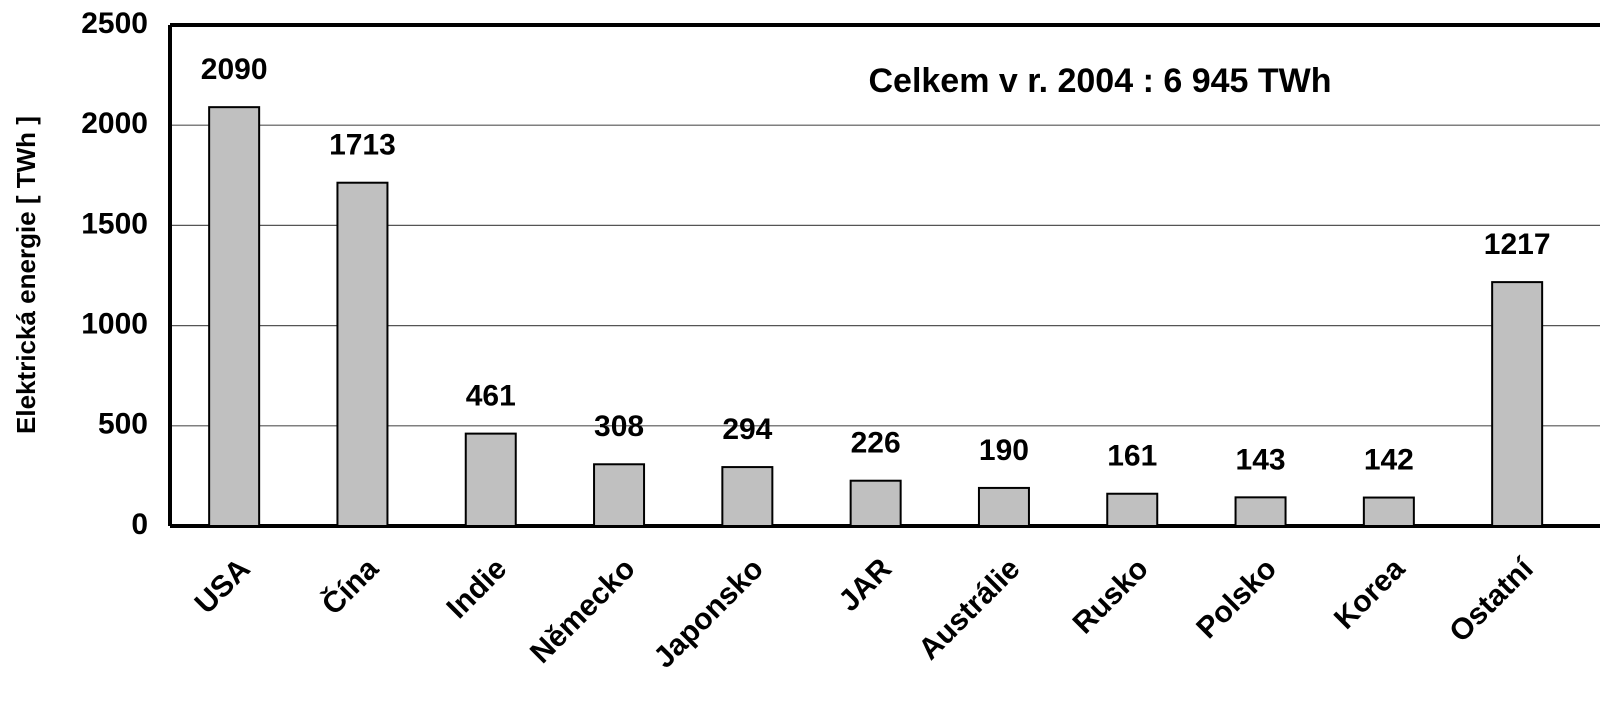 Image resolution: width=1600 pixels, height=705 pixels. I want to click on annotation: Celkem v r. 2004 : 6 945 TWh, so click(1099, 81).